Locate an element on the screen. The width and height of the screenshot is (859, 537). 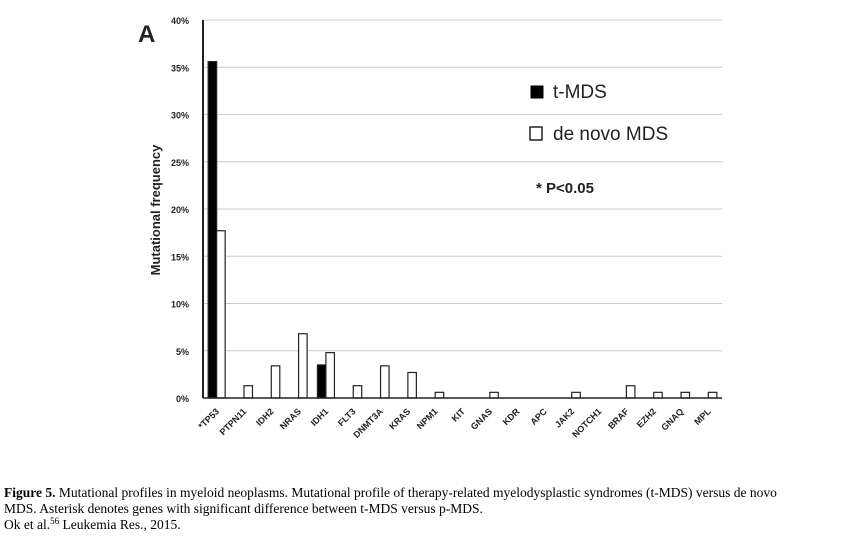
legend-swatch-t-mds is located at coordinates (537, 92).